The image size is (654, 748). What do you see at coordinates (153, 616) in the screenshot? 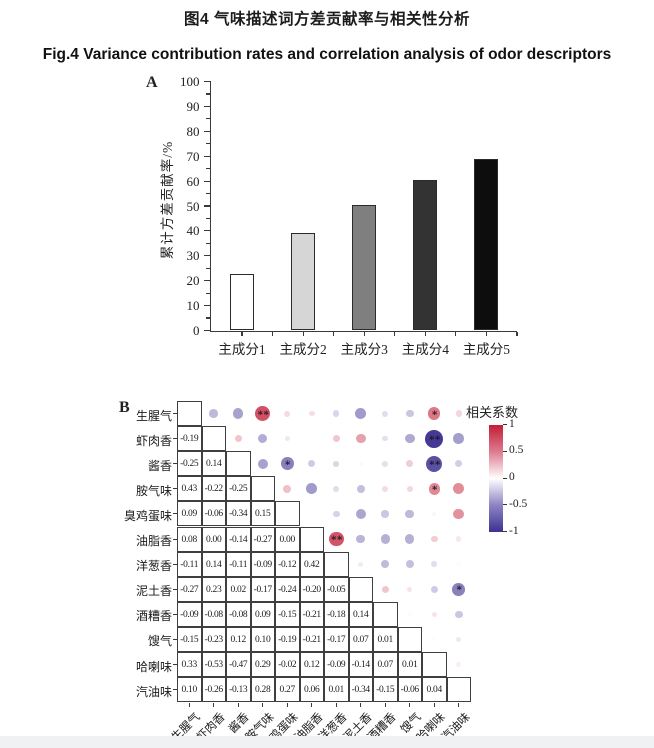
I see `row-label-酒糟香: 酒糟香` at bounding box center [153, 616].